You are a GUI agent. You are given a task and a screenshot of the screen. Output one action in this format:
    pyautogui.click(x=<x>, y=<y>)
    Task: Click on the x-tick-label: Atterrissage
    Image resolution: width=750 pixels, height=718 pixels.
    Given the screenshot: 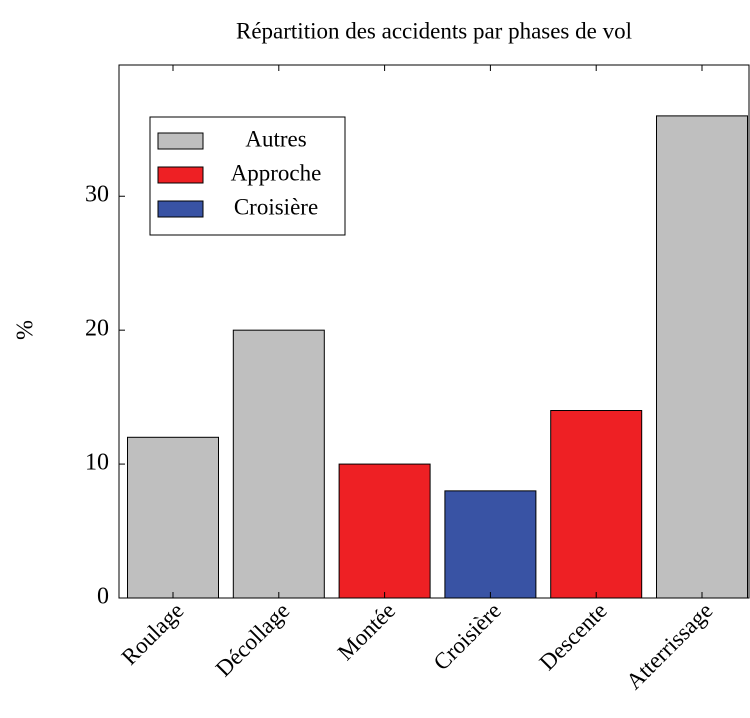 What is the action you would take?
    pyautogui.click(x=669, y=646)
    